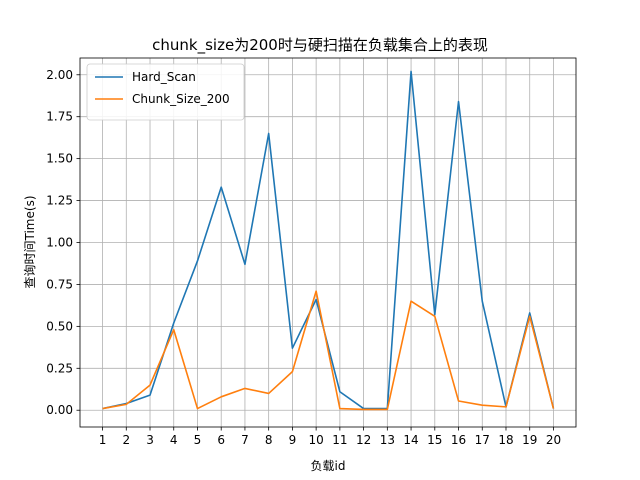  What do you see at coordinates (410, 440) in the screenshot?
I see `x-tick-label: 14` at bounding box center [410, 440].